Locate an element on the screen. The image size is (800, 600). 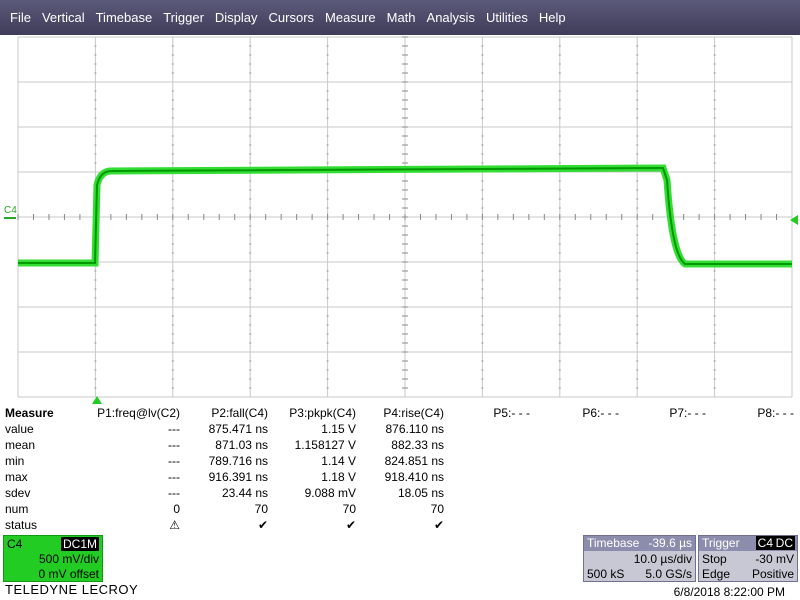
measure-header: P8:- - - is located at coordinates (775, 413).